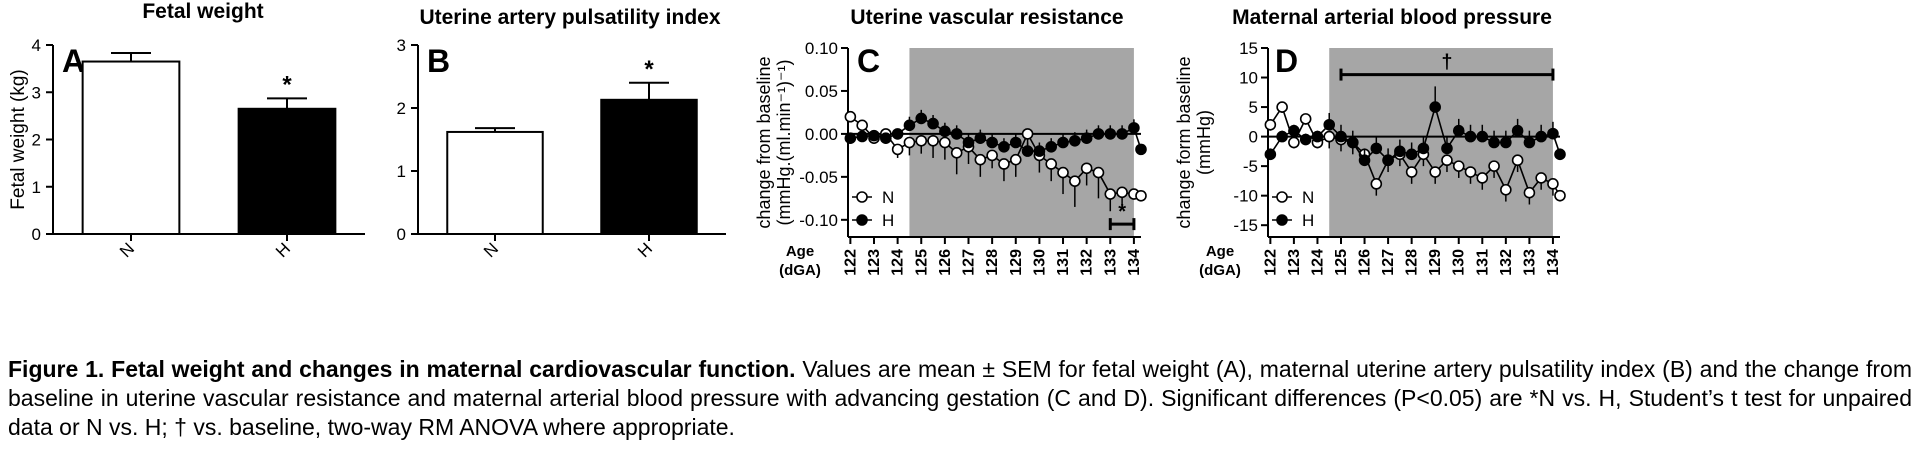 Image resolution: width=1920 pixels, height=467 pixels. What do you see at coordinates (1341, 262) in the screenshot?
I see `x-tick-label: 125` at bounding box center [1341, 262].